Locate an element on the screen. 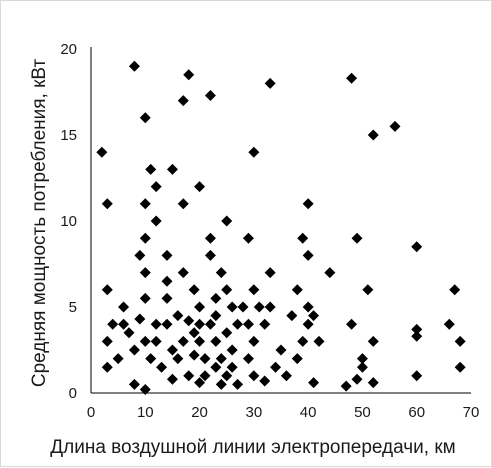  y-tick-label: 15 is located at coordinates (68, 135).